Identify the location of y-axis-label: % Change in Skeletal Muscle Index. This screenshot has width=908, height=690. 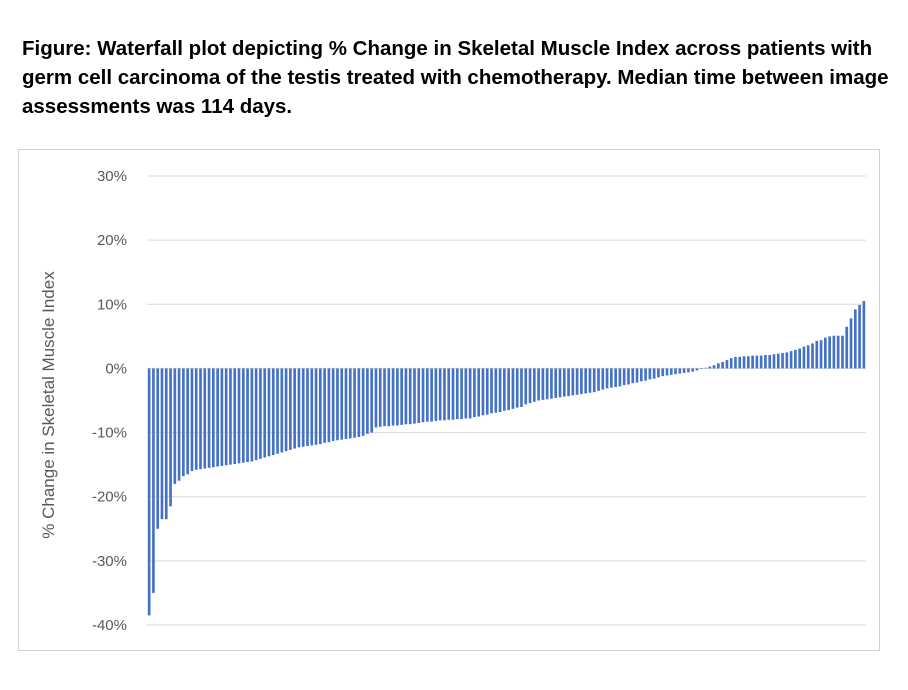
(48, 405).